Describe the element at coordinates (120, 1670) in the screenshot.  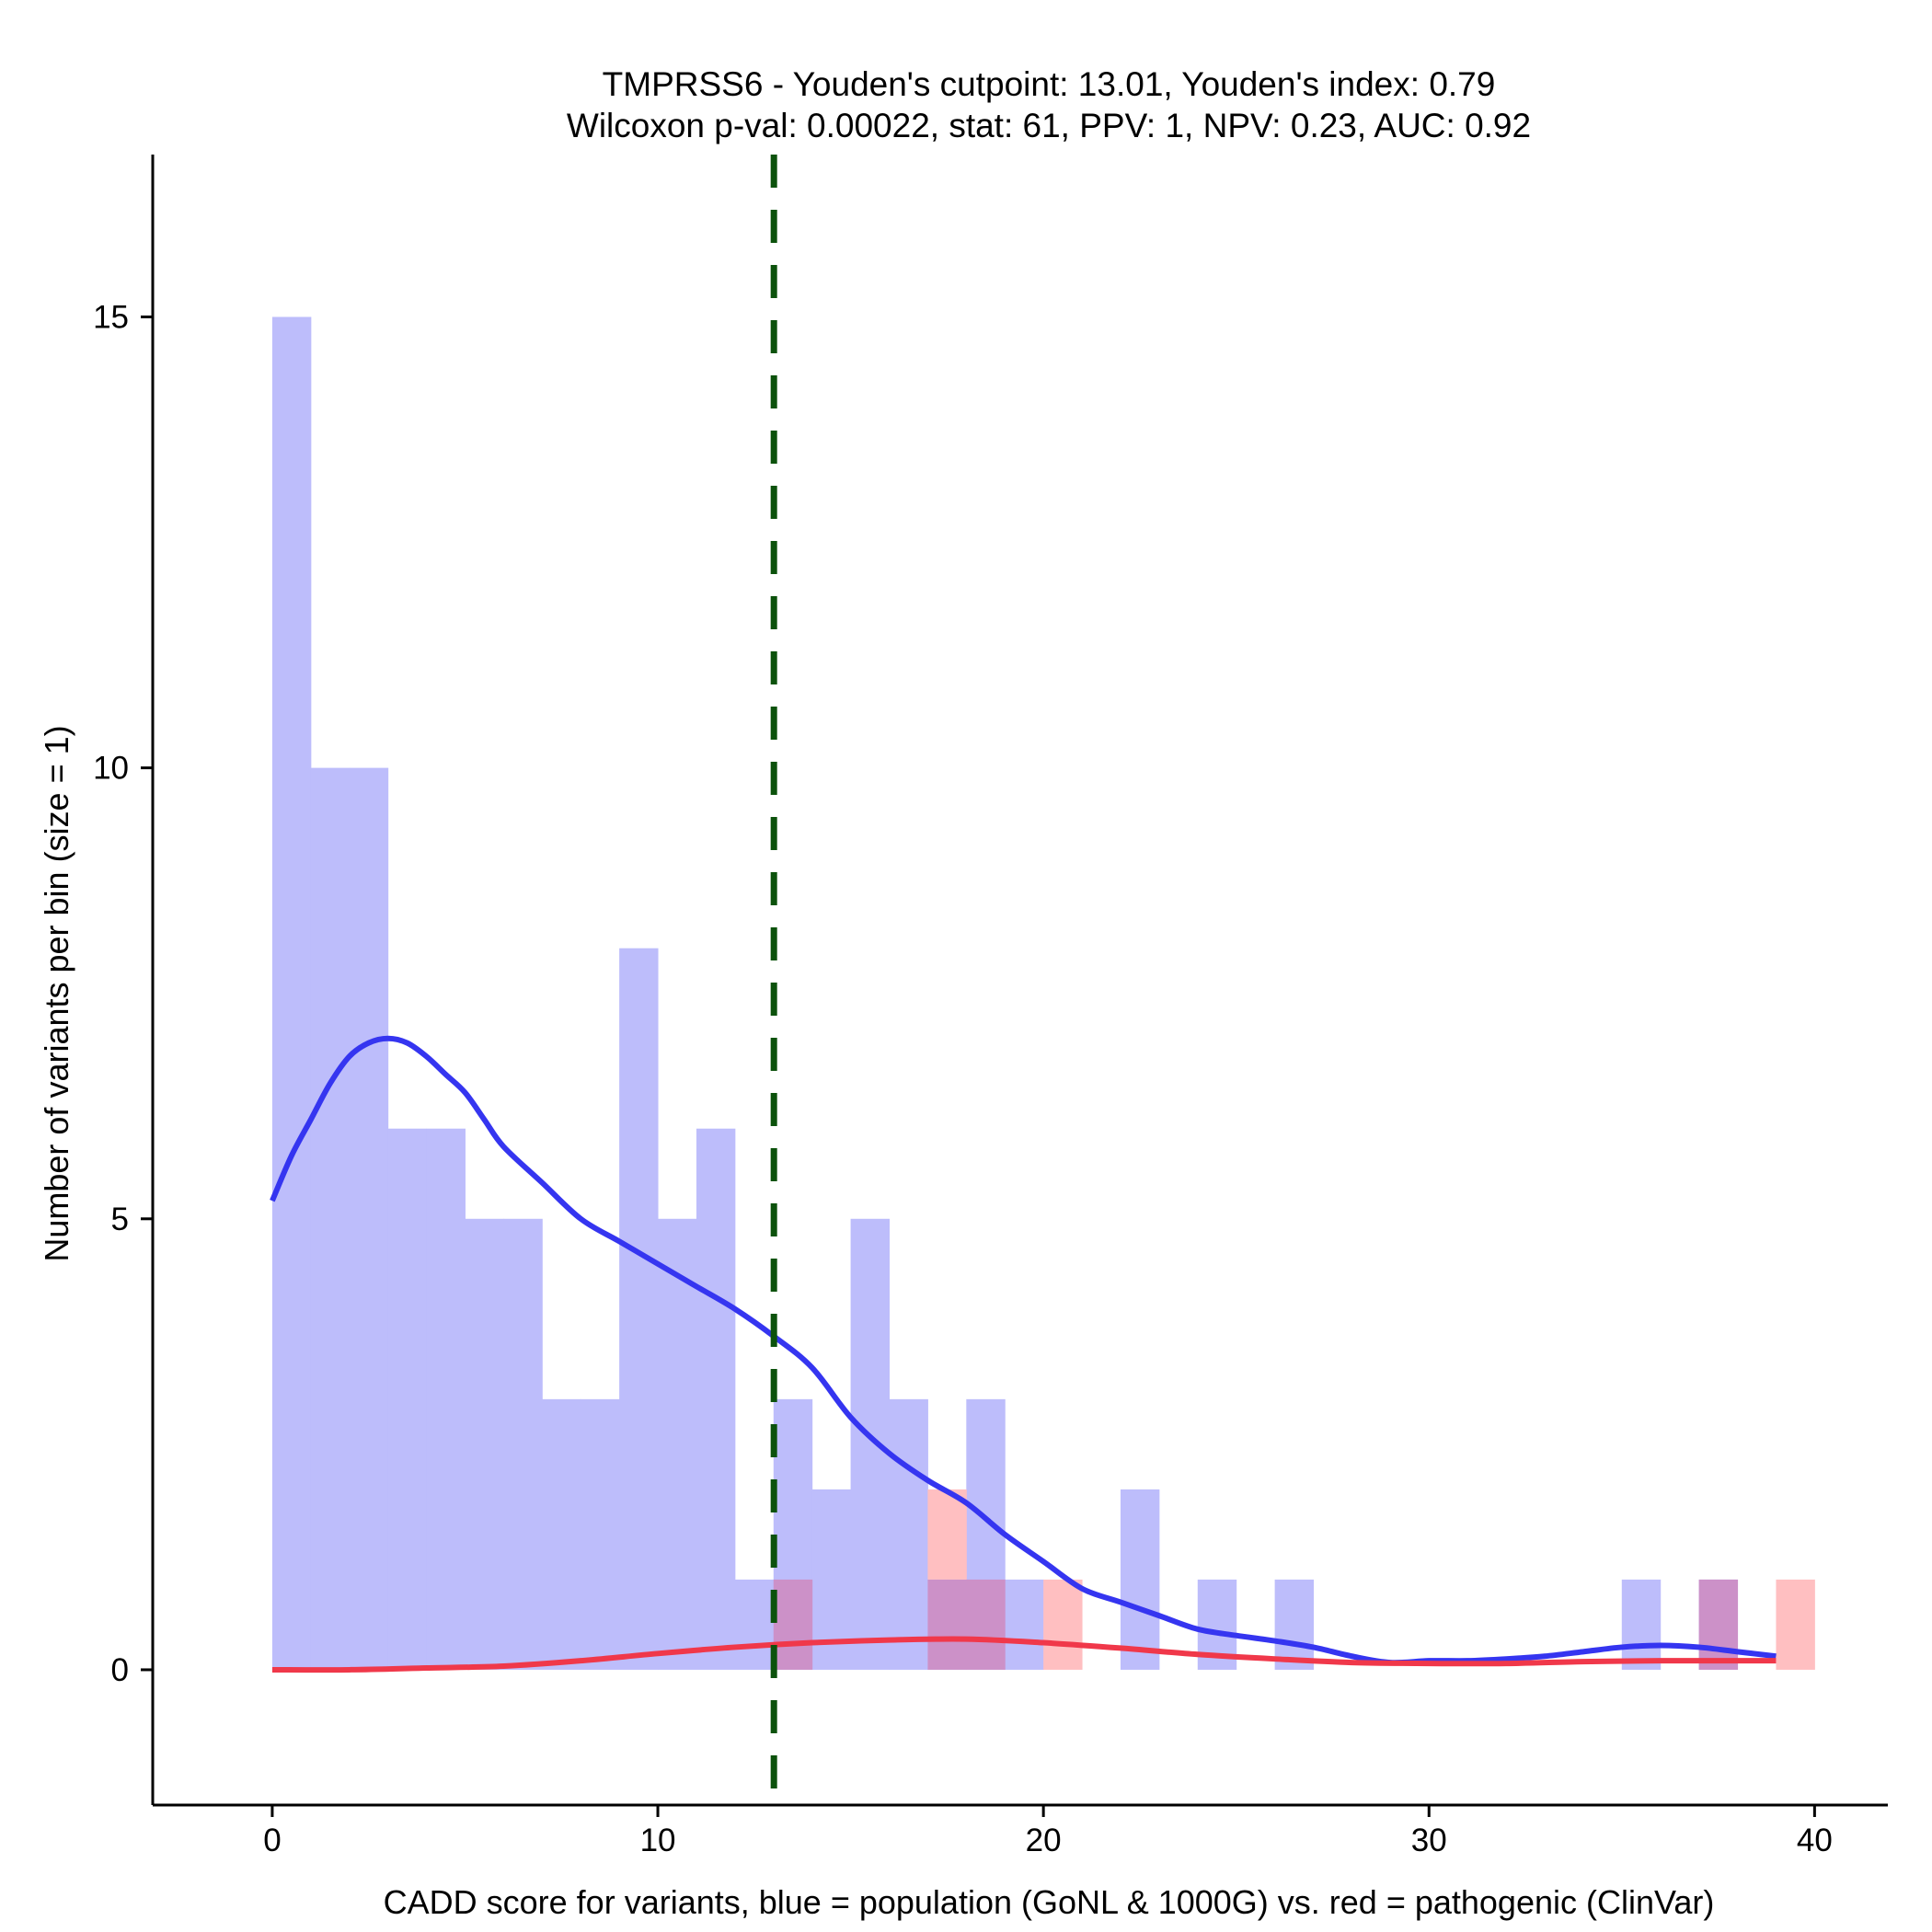
I see `y-tick-label: 0` at that location.